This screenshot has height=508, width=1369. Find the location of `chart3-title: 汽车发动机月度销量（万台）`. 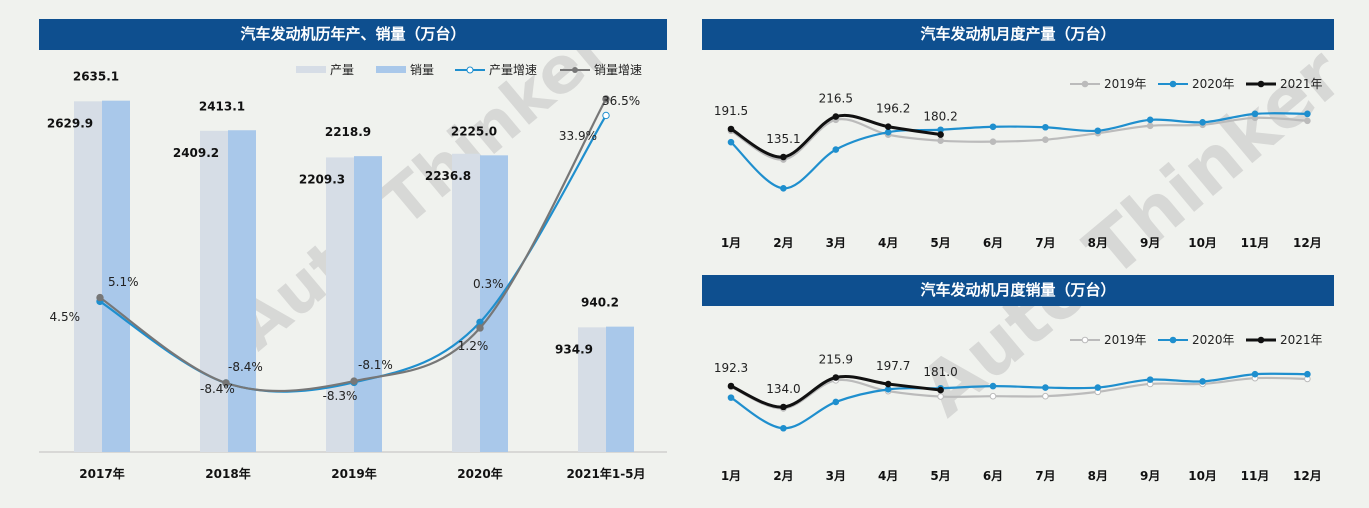

chart3-title: 汽车发动机月度销量（万台） is located at coordinates (1018, 290).